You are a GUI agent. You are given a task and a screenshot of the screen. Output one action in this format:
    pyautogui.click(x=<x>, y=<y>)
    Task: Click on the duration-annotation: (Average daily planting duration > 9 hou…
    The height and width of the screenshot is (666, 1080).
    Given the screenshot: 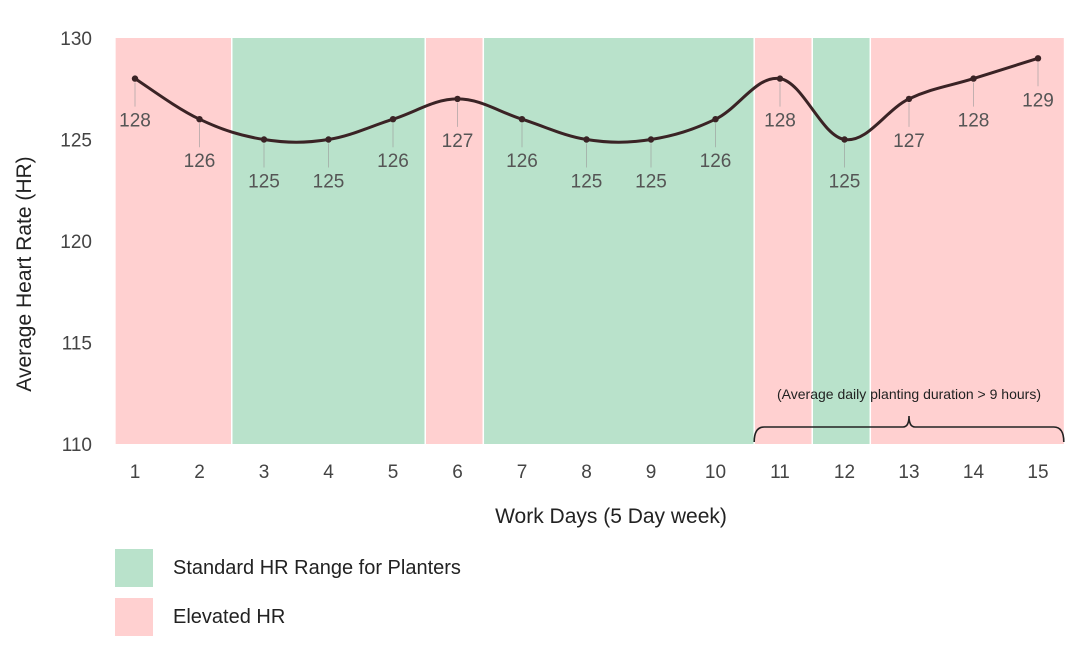 What is the action you would take?
    pyautogui.click(x=909, y=414)
    